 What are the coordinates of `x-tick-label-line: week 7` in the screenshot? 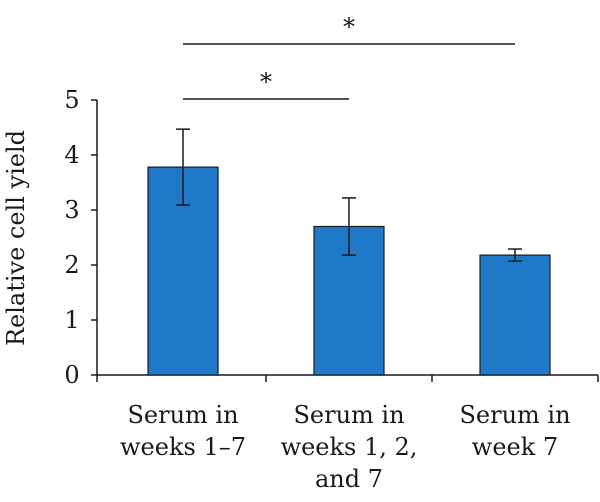 It's located at (515, 447).